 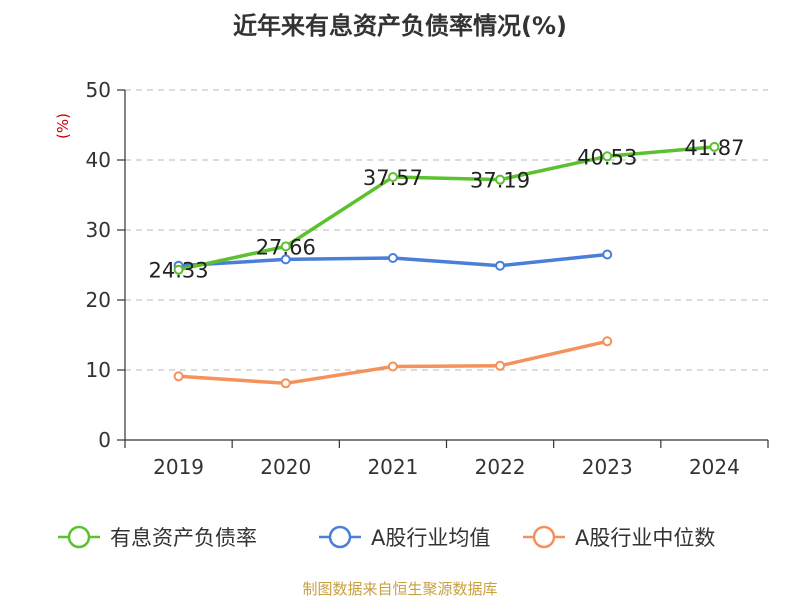 I want to click on data-label: 24.33, so click(x=179, y=271).